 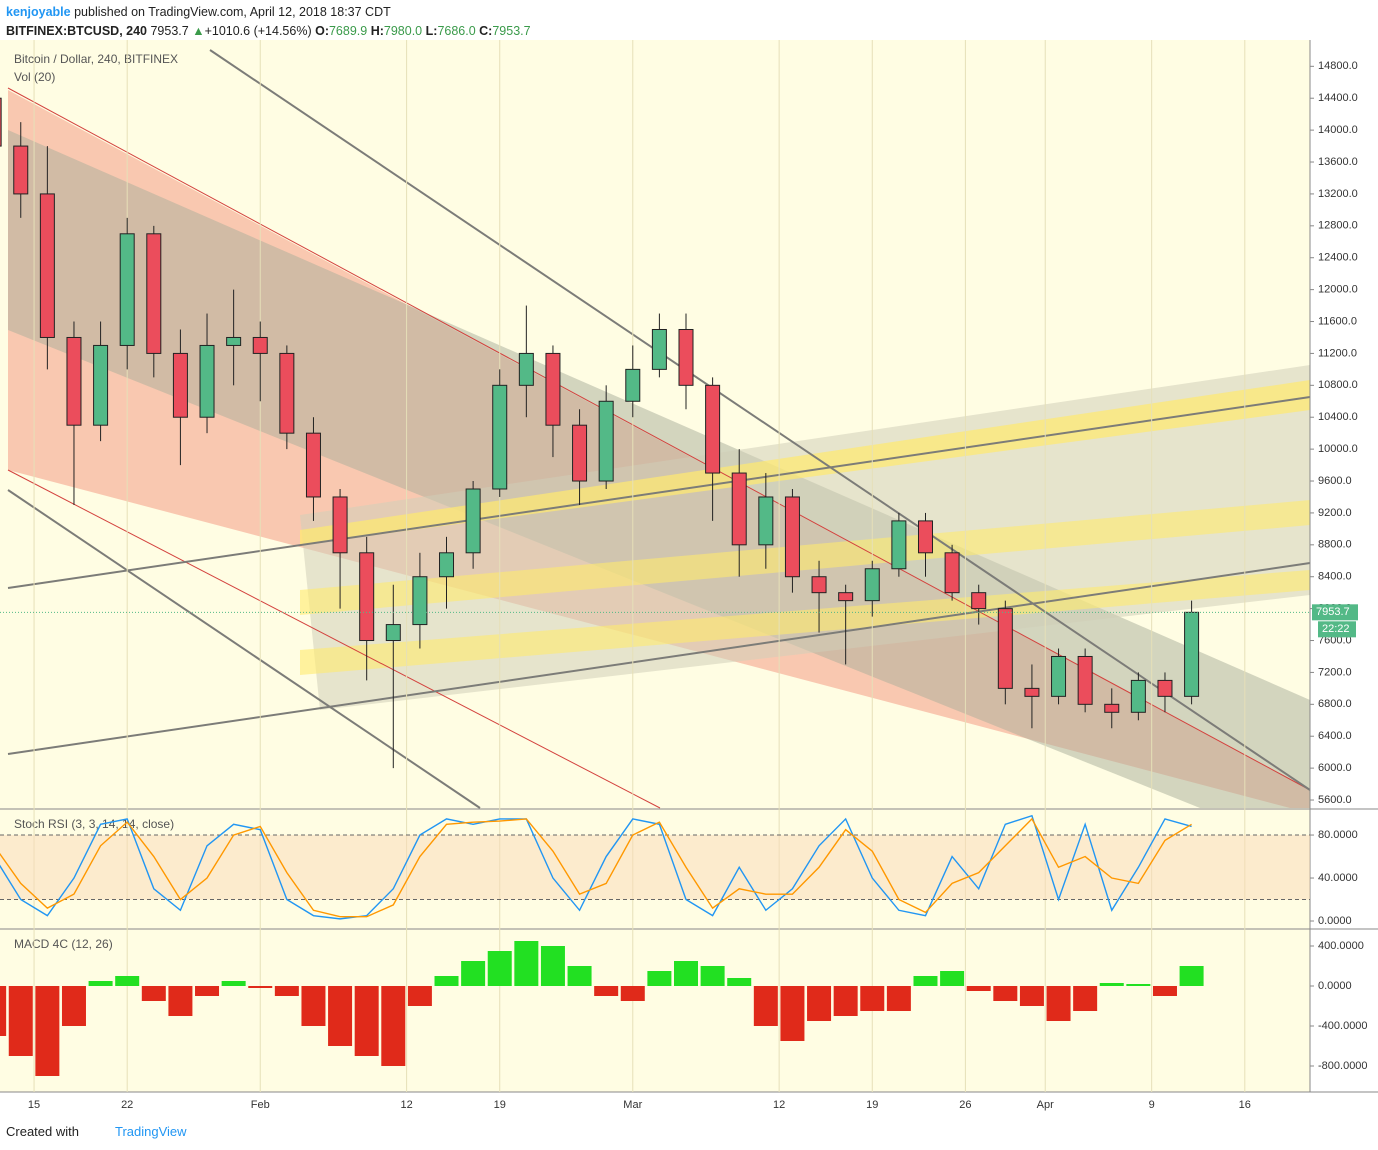 What do you see at coordinates (1338, 417) in the screenshot?
I see `y-tick-label: 10400.0` at bounding box center [1338, 417].